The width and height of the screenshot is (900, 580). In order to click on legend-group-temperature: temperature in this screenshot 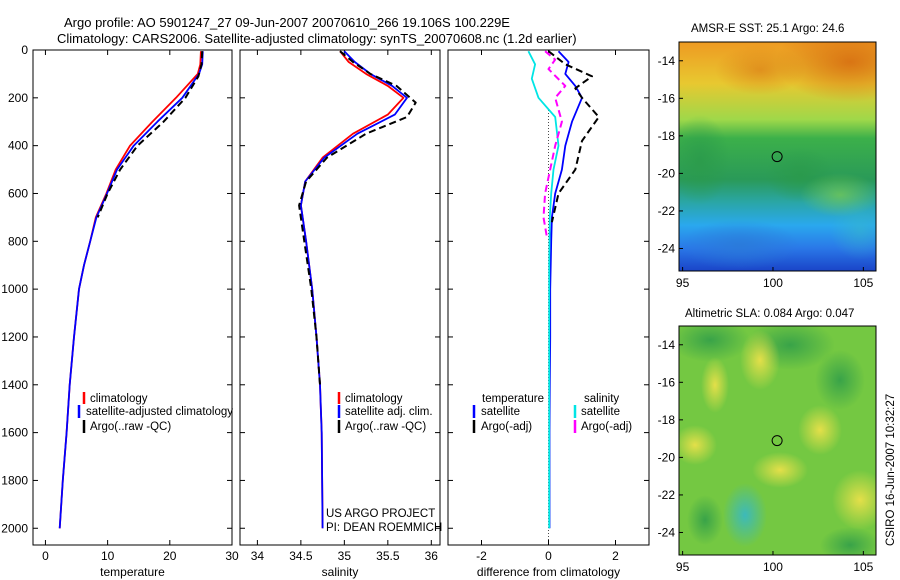, I will do `click(513, 399)`.